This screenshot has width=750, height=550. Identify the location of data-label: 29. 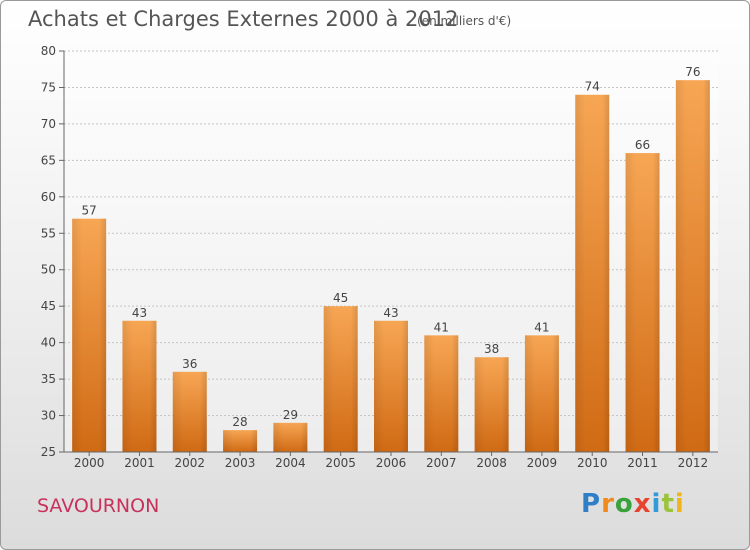
(290, 415).